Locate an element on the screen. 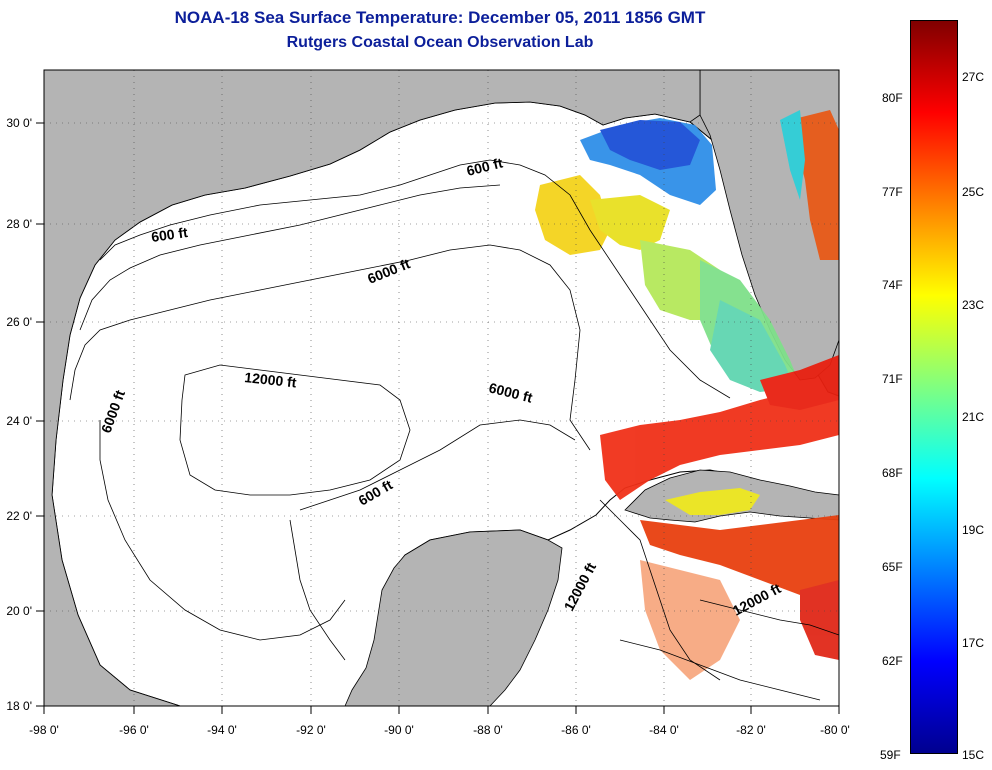 The image size is (992, 770). colorbar-f-label: 71F is located at coordinates (892, 379).